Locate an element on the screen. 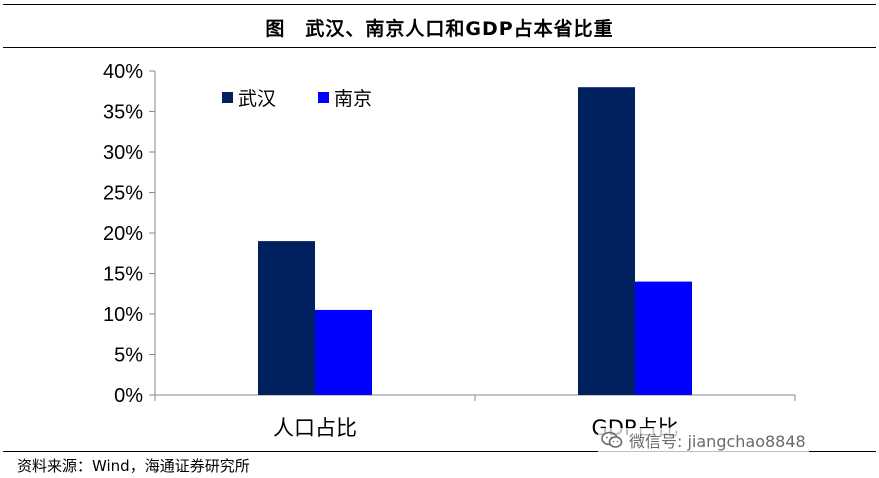  y-tick-label: 25% is located at coordinates (123, 194).